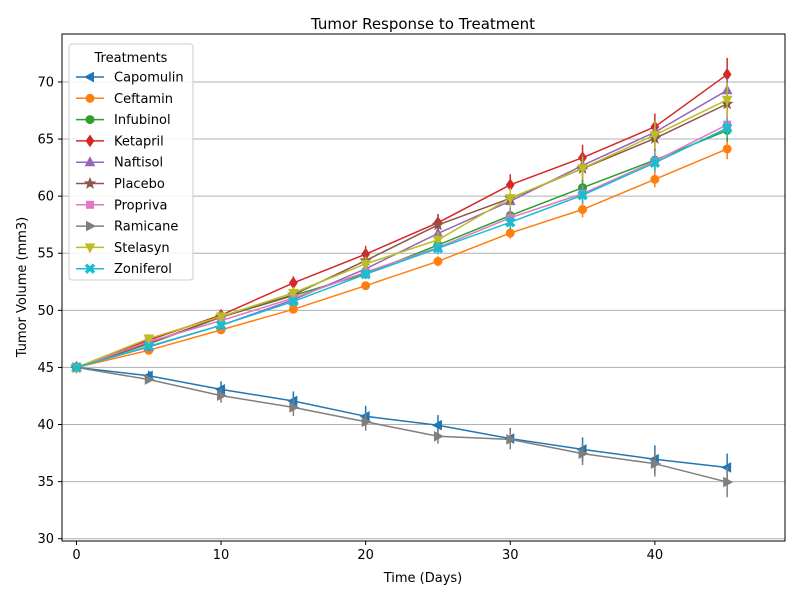 The image size is (800, 600). I want to click on legend-marker-ketapril, so click(90, 141).